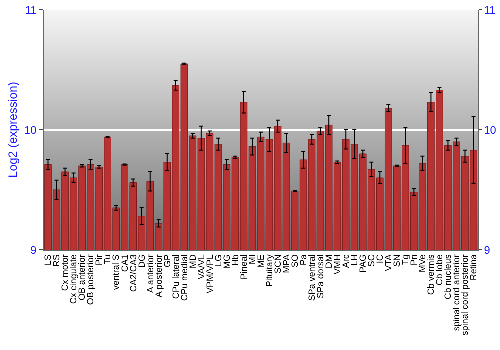 This screenshot has height=350, width=500. Describe the element at coordinates (439, 270) in the screenshot. I see `x-tick-label: Cb lobe` at that location.